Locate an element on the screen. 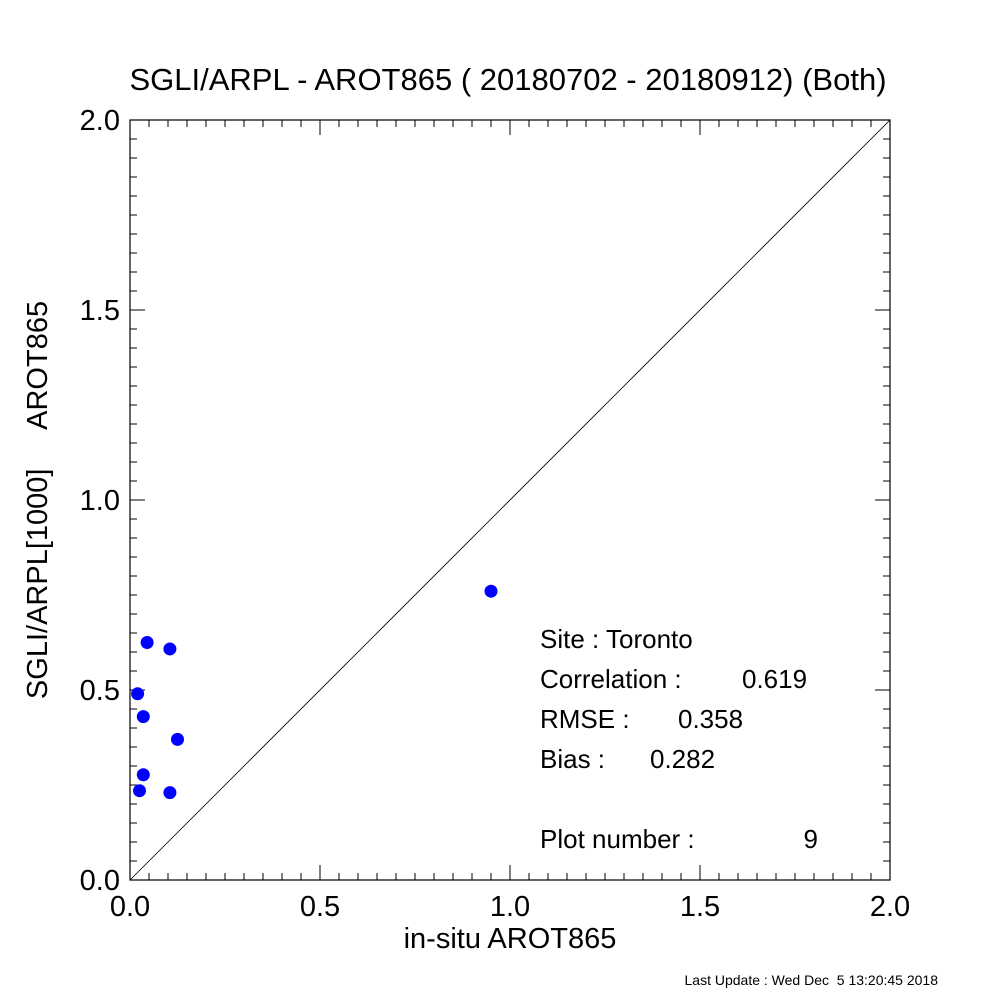  x-axis-title: in-situ AROT865 is located at coordinates (510, 939).